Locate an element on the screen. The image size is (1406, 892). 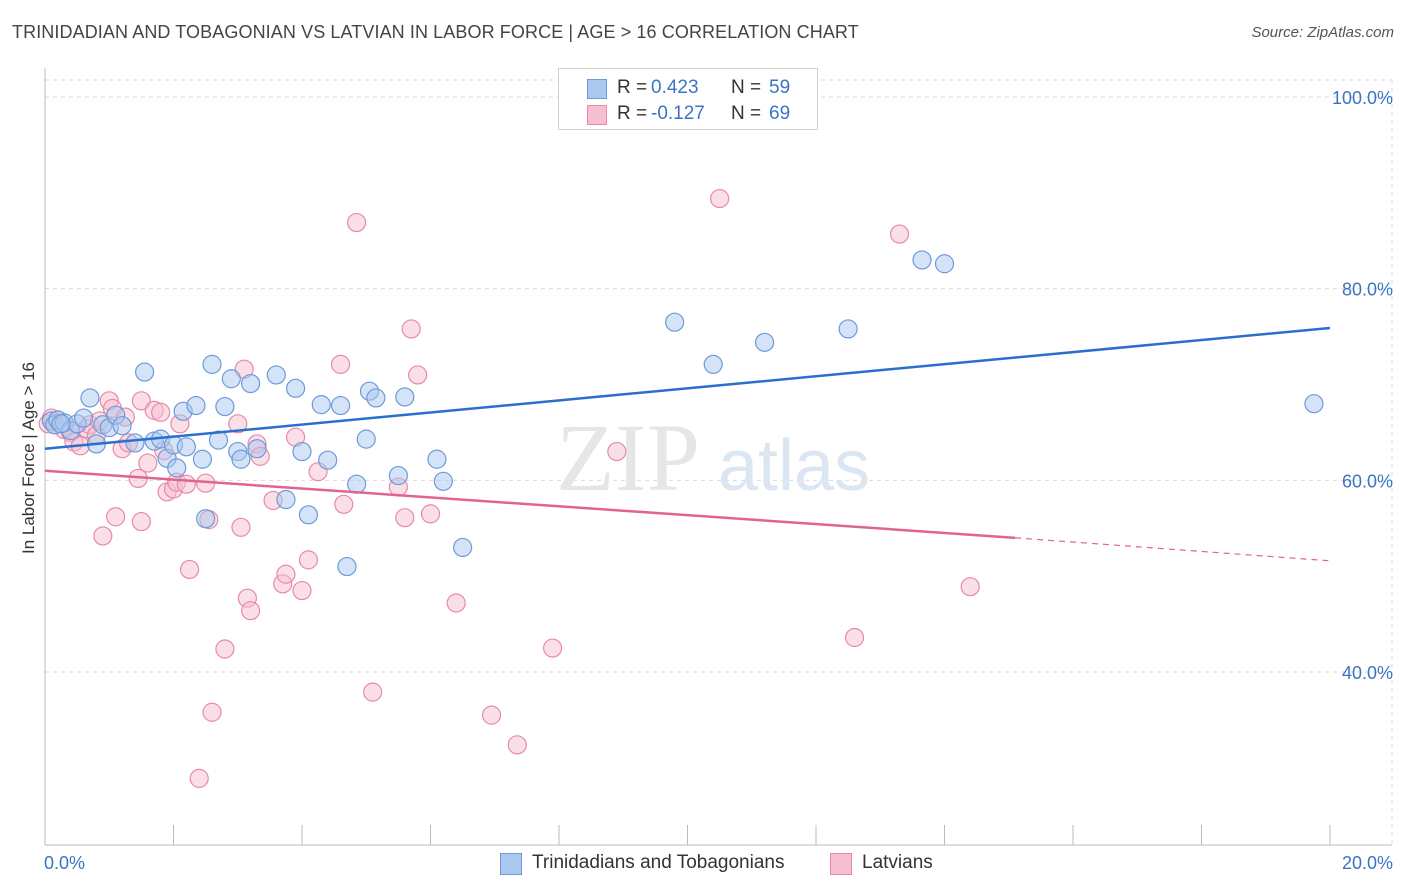
stats-swatch-blue is located at coordinates (597, 89).